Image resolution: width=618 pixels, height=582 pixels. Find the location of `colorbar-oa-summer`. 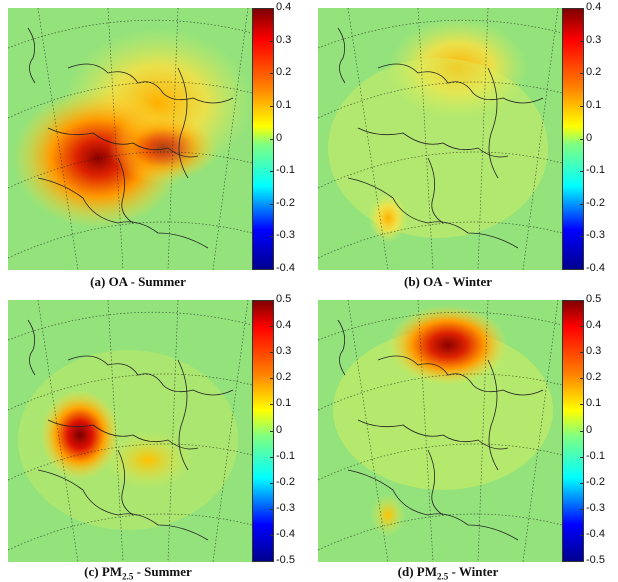

colorbar-oa-summer is located at coordinates (263, 139).